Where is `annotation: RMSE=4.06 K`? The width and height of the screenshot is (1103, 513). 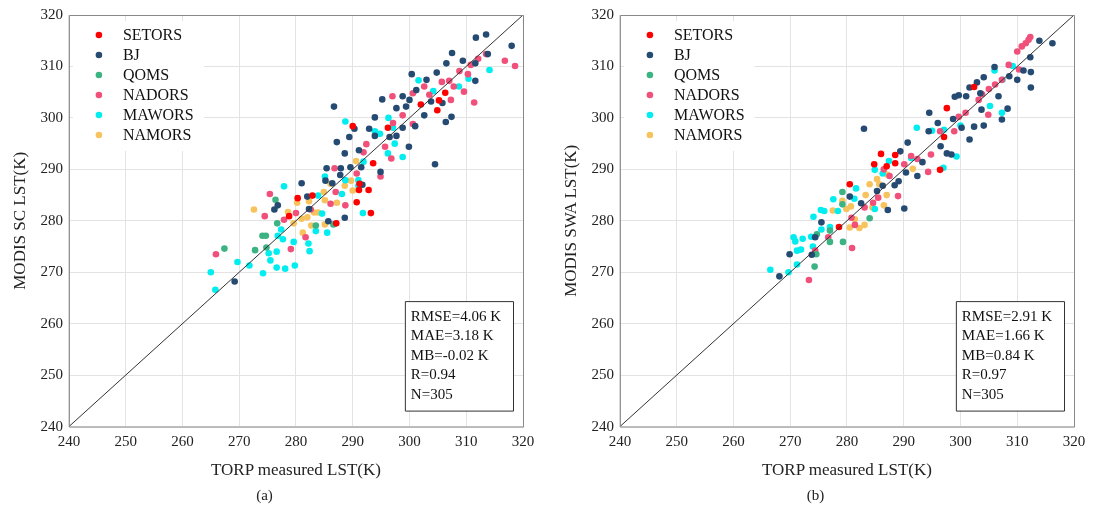
annotation: RMSE=4.06 K is located at coordinates (456, 315).